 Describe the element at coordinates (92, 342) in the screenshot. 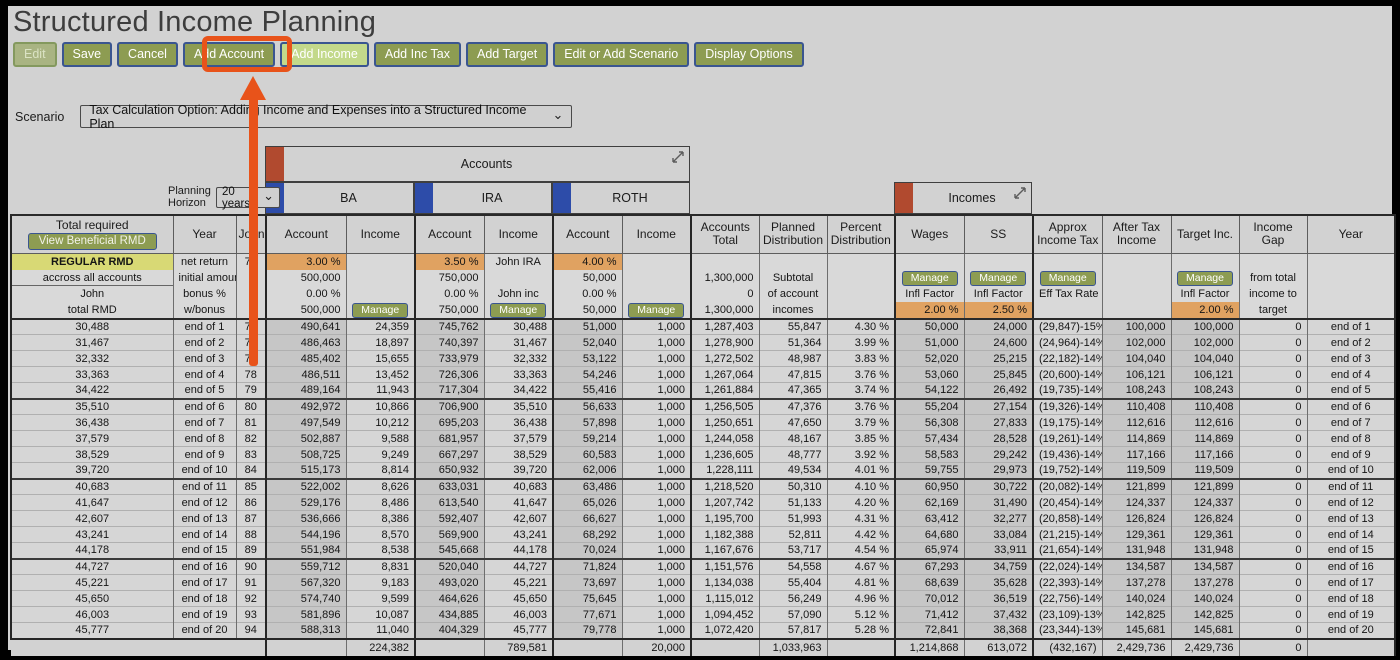

I see `cell-total-required: 31,467` at that location.